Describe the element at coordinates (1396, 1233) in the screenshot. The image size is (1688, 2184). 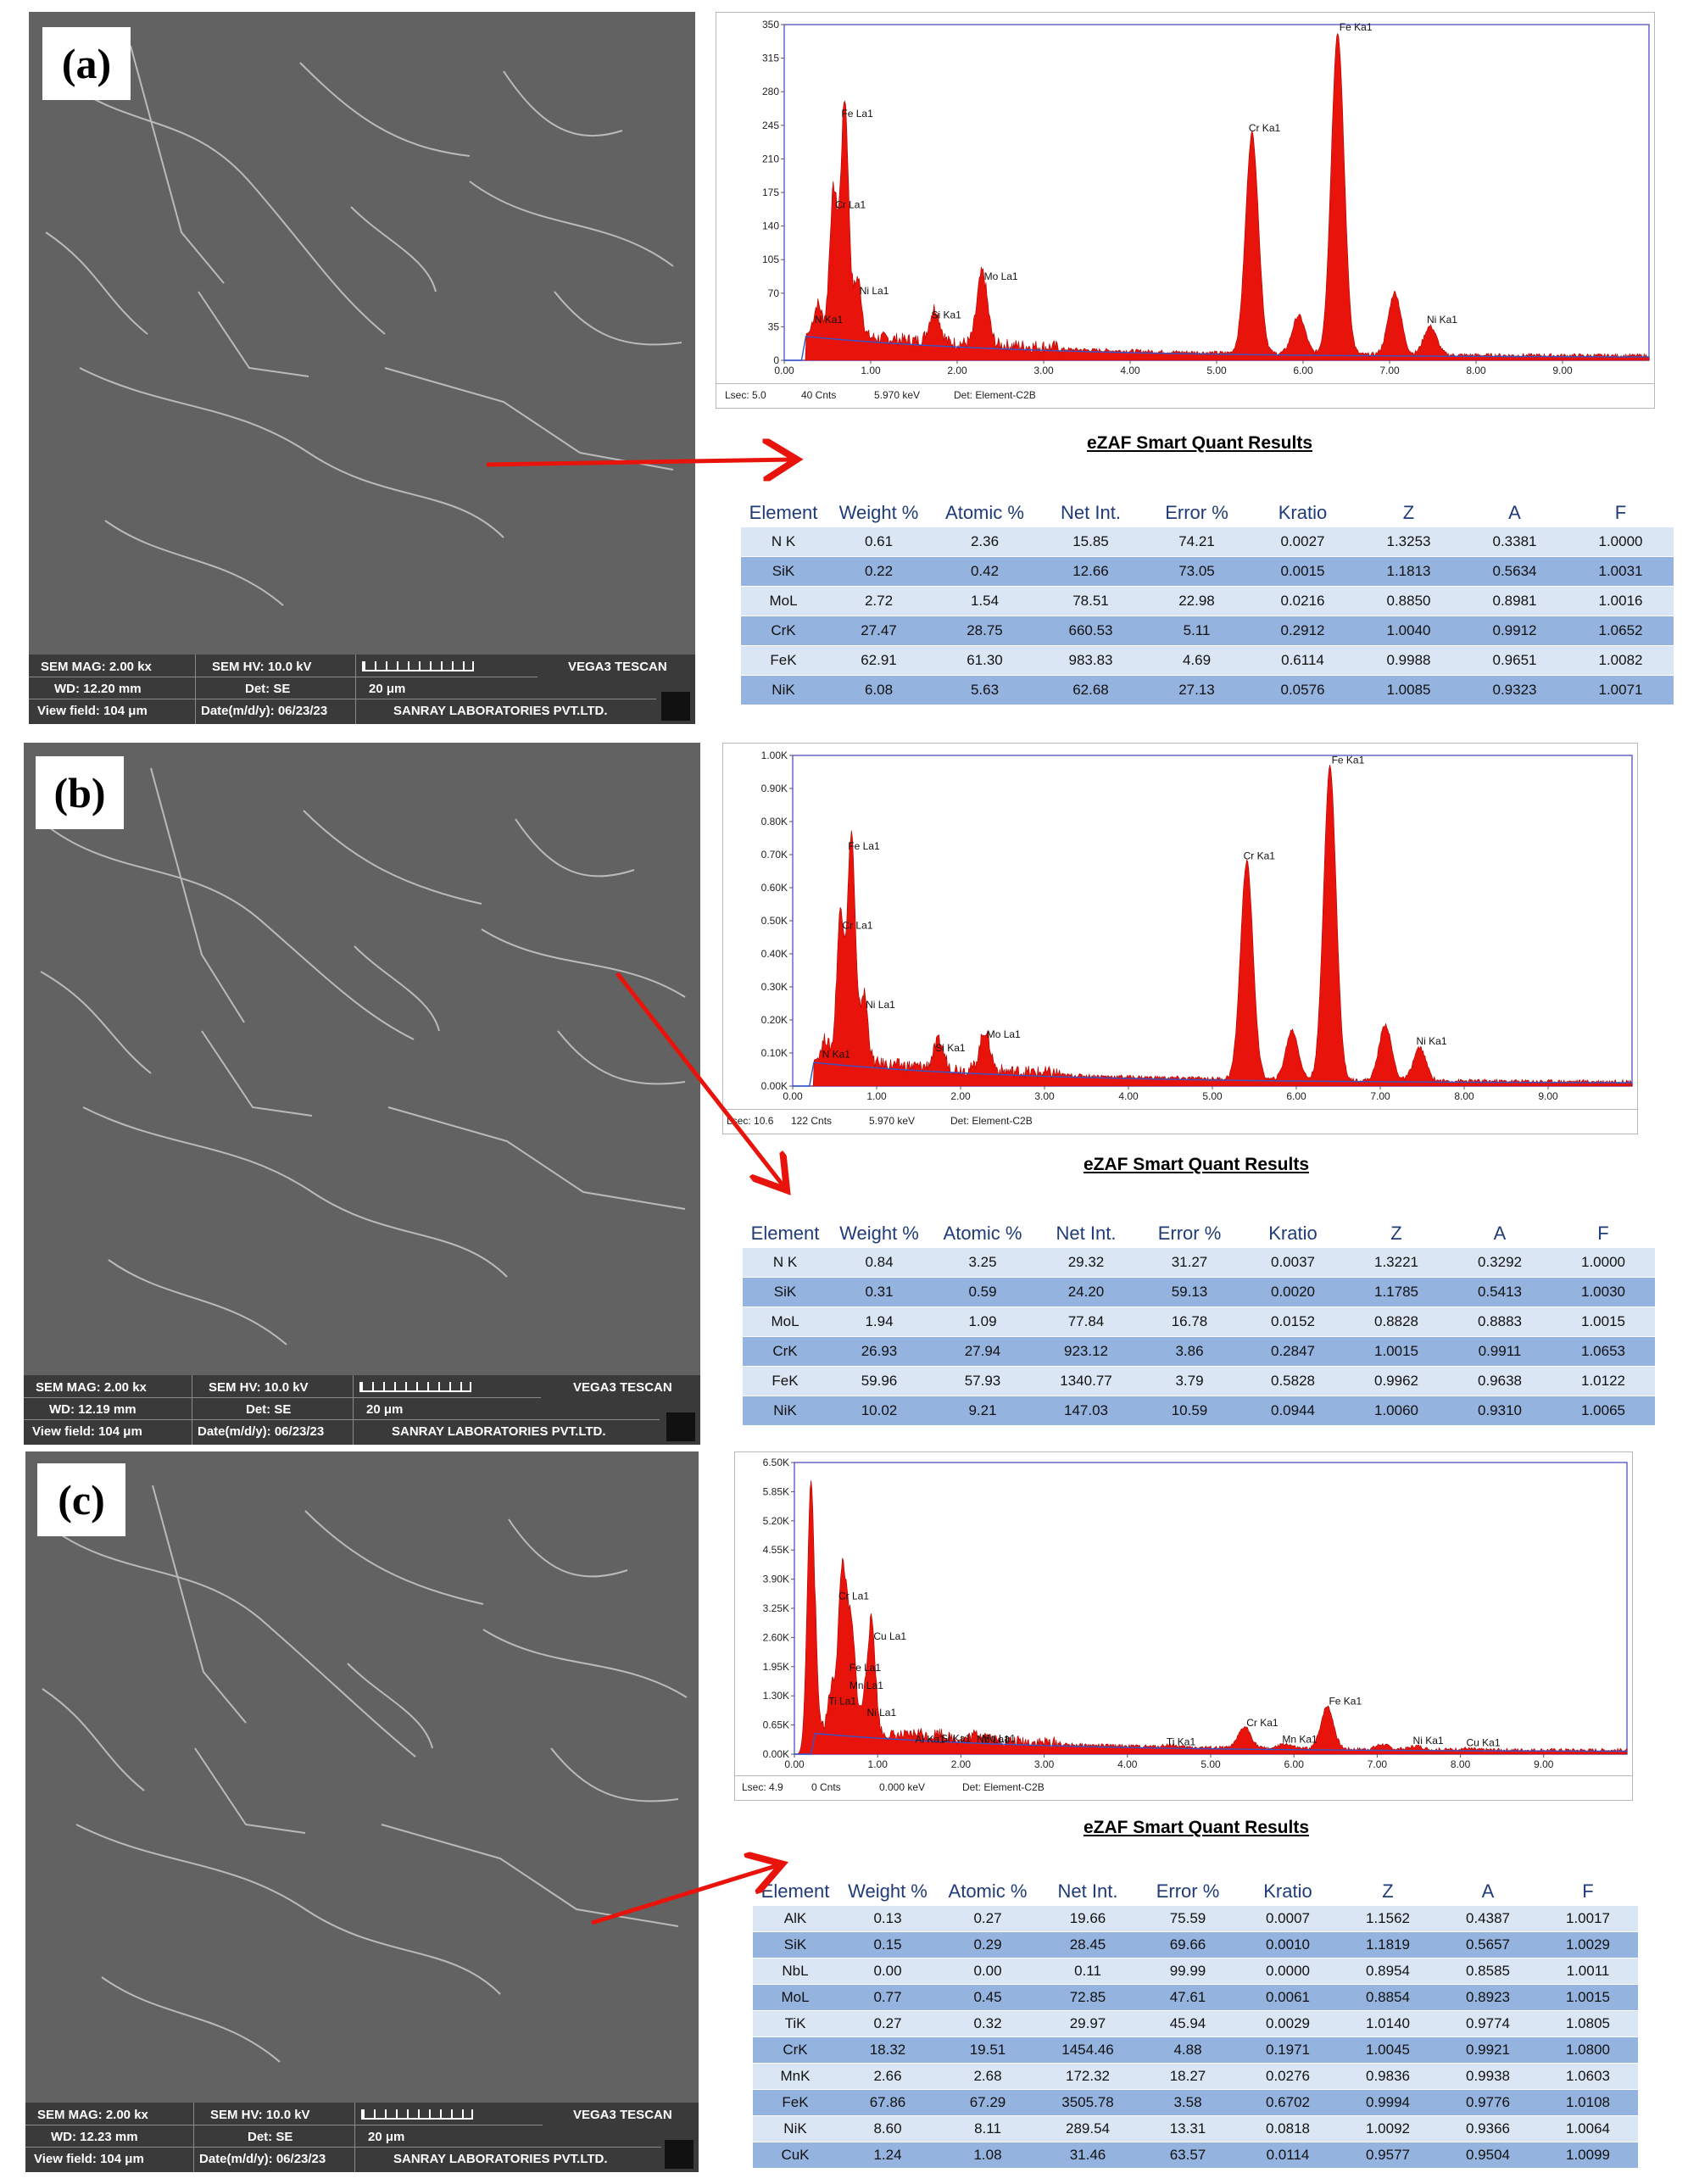
I see `col-header: Z` at that location.